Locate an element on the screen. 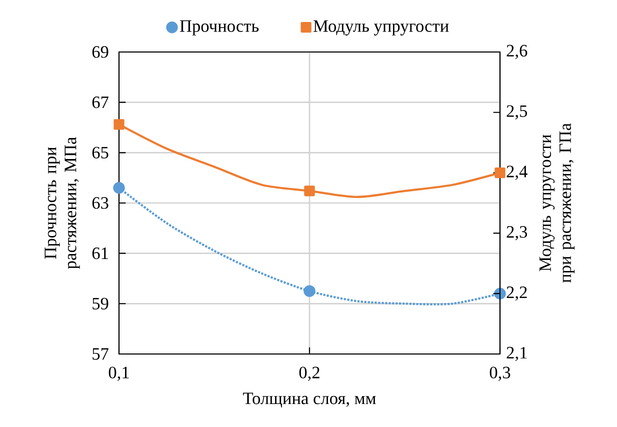 The image size is (617, 427). y-tick-label: 57 is located at coordinates (100, 354).